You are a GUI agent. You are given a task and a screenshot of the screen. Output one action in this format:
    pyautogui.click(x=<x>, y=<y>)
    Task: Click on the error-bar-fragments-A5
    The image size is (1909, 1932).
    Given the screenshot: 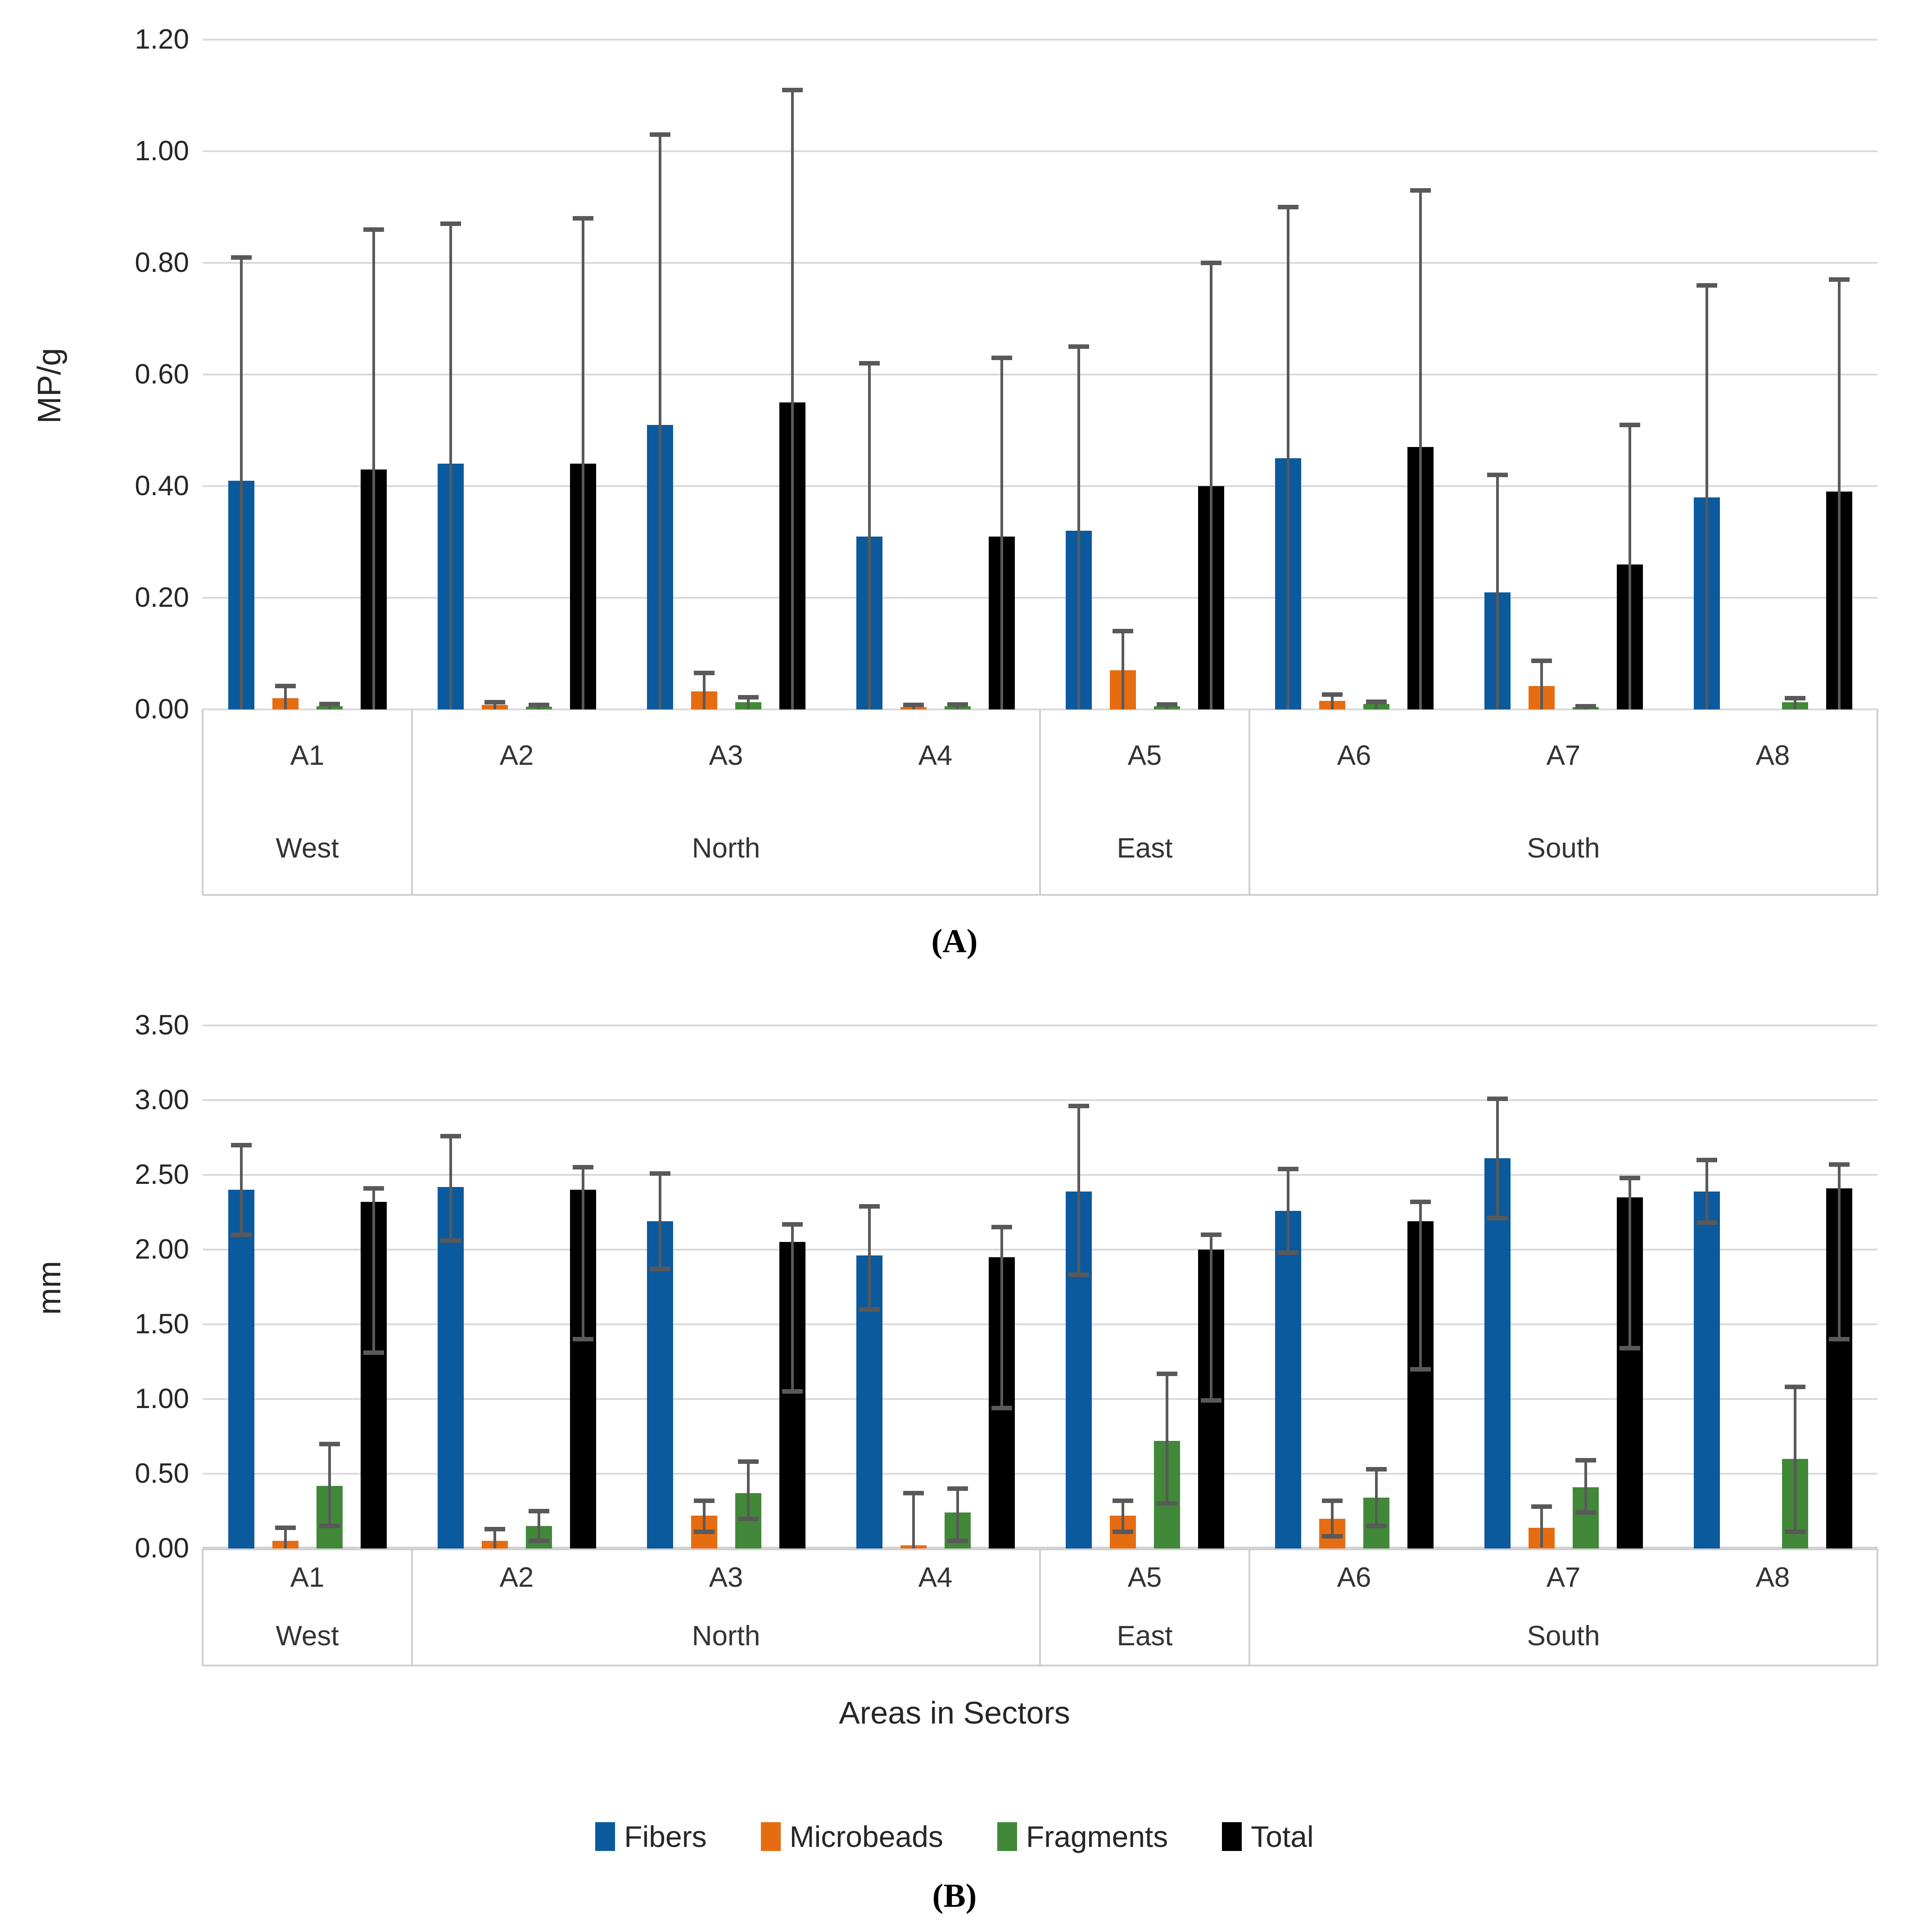 What is the action you would take?
    pyautogui.click(x=1166, y=706)
    